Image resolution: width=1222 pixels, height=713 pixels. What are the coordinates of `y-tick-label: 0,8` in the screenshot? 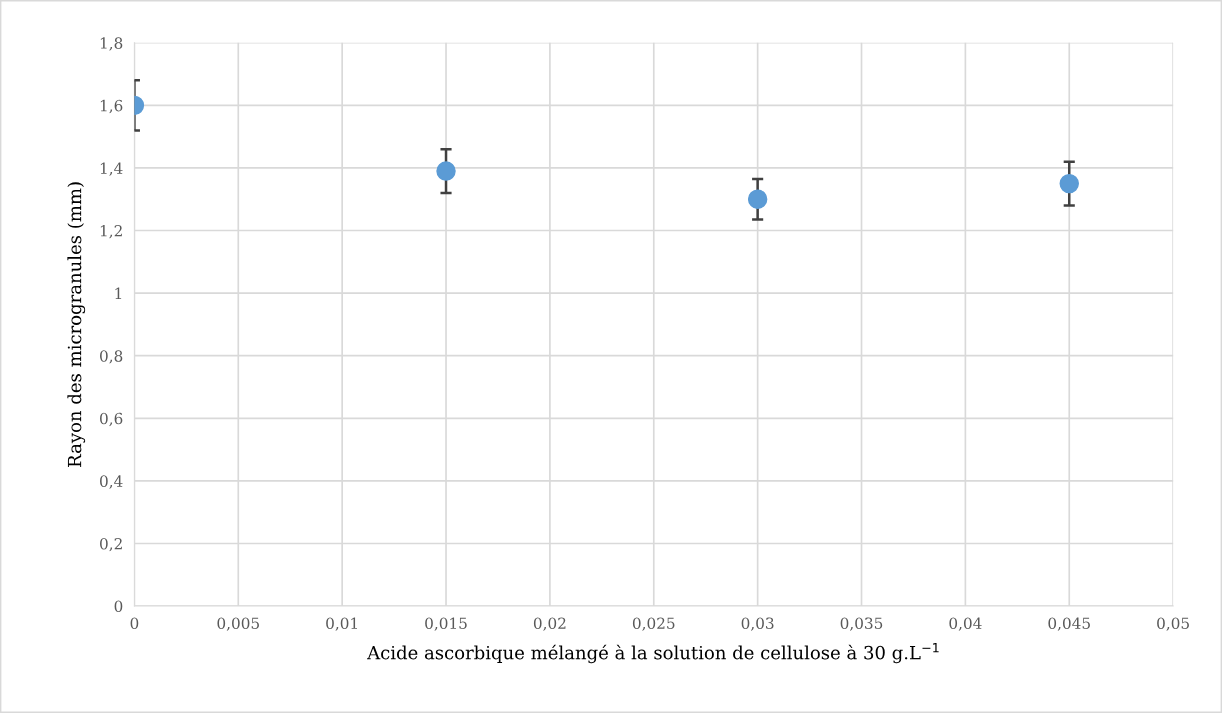 It's located at (111, 357).